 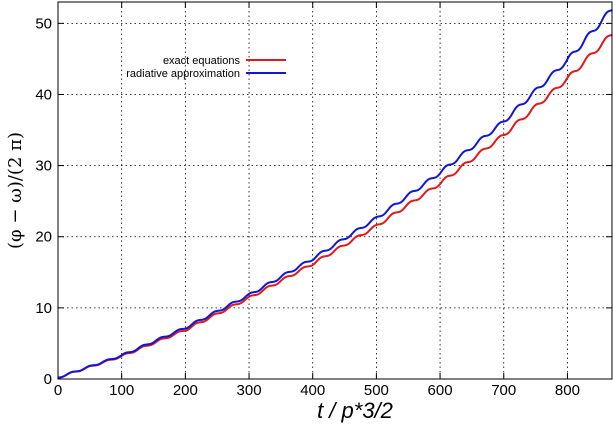 What do you see at coordinates (355, 410) in the screenshot?
I see `x-axis-title: t / p*3/2` at bounding box center [355, 410].